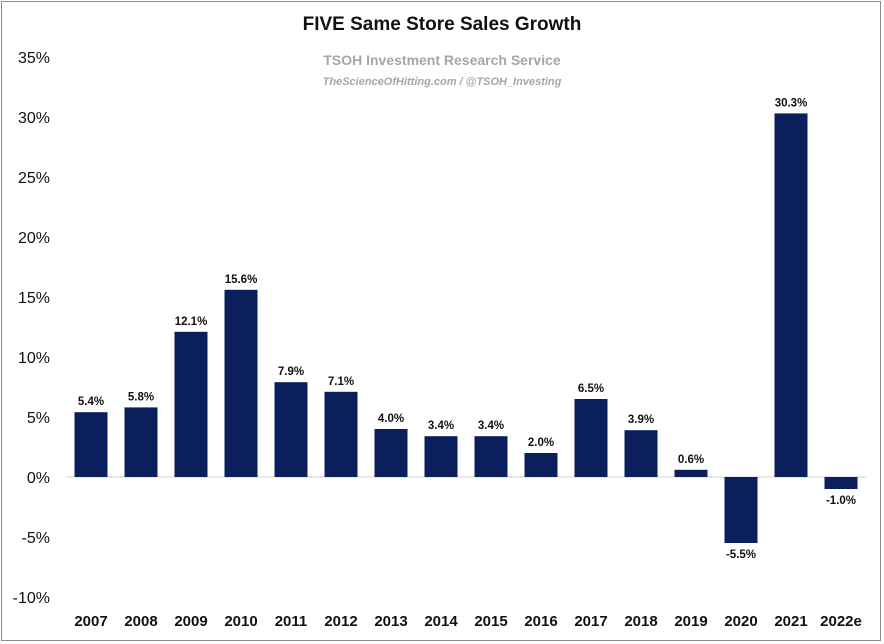  What do you see at coordinates (441, 426) in the screenshot?
I see `data-label-2014: 3.4%` at bounding box center [441, 426].